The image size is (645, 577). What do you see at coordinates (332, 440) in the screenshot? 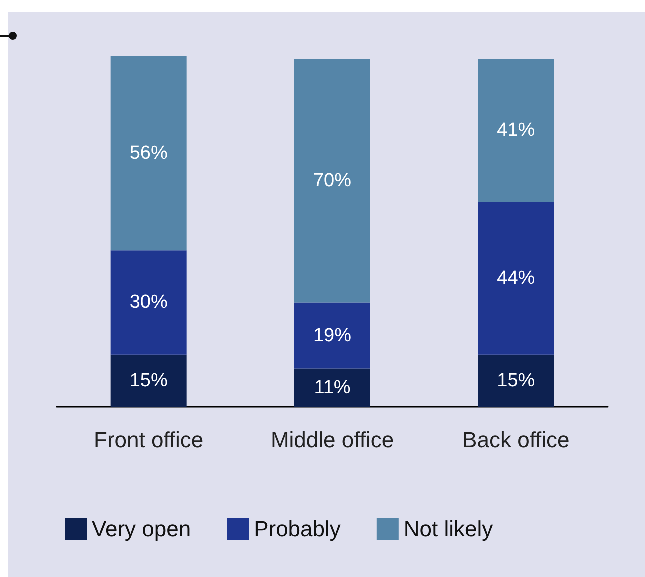
I see `x-tick-label: Middle office` at bounding box center [332, 440].